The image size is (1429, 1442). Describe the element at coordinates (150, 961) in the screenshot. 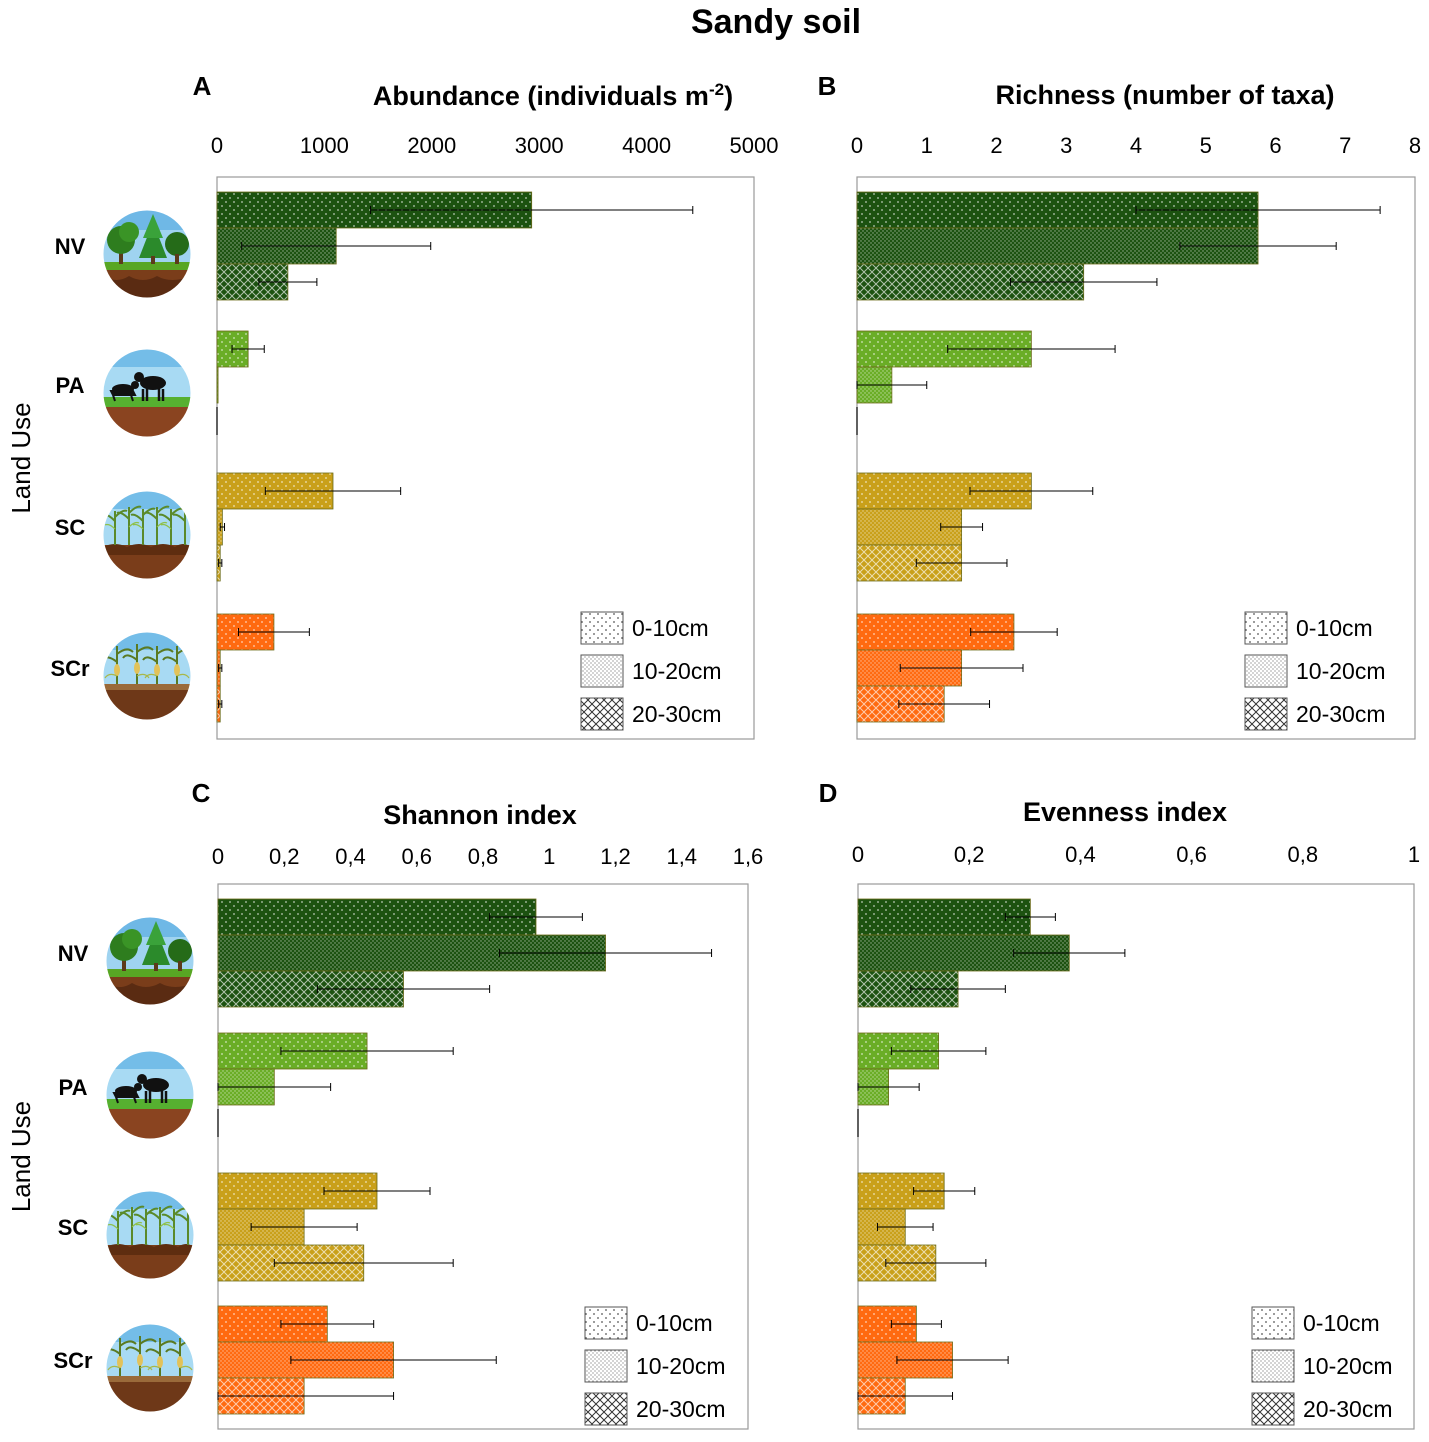

I see `forest-icon` at that location.